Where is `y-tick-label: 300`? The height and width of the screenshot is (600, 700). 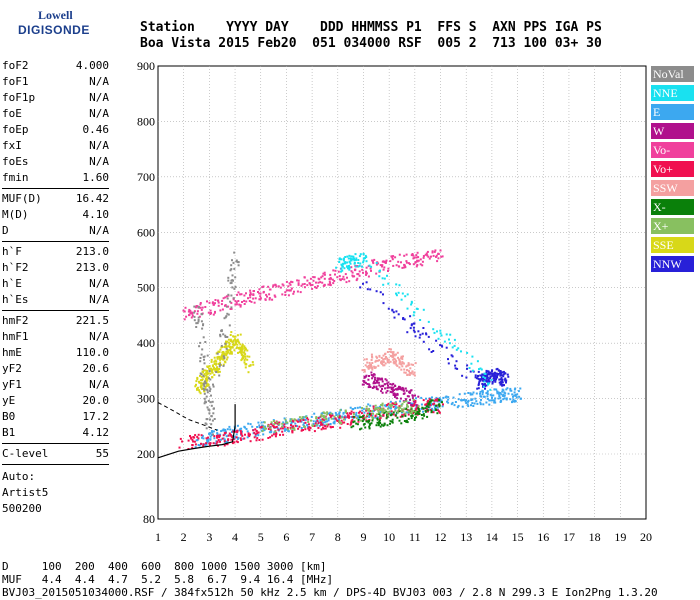 y-tick-label: 300 is located at coordinates (146, 399).